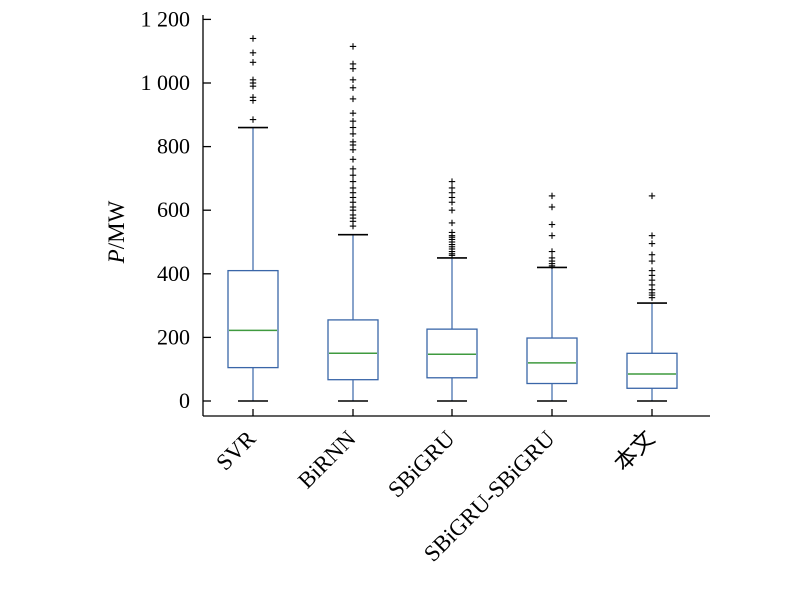 This screenshot has width=800, height=600. Describe the element at coordinates (184, 400) in the screenshot. I see `y-tick-label: 0` at that location.